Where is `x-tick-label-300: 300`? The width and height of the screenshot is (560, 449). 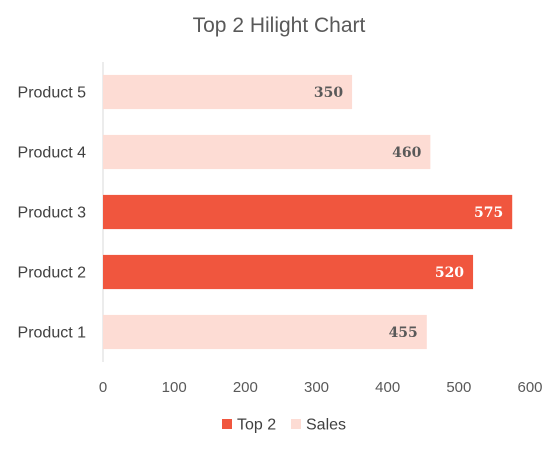
x-tick-label-300: 300 is located at coordinates (316, 387).